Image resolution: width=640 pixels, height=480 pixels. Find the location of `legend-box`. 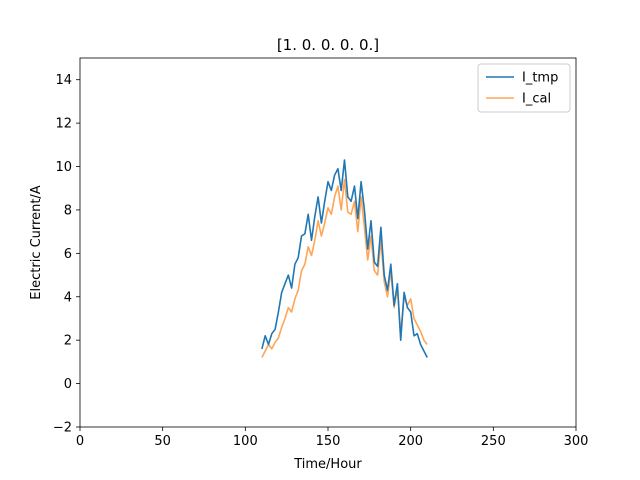

legend-box is located at coordinates (524, 88).